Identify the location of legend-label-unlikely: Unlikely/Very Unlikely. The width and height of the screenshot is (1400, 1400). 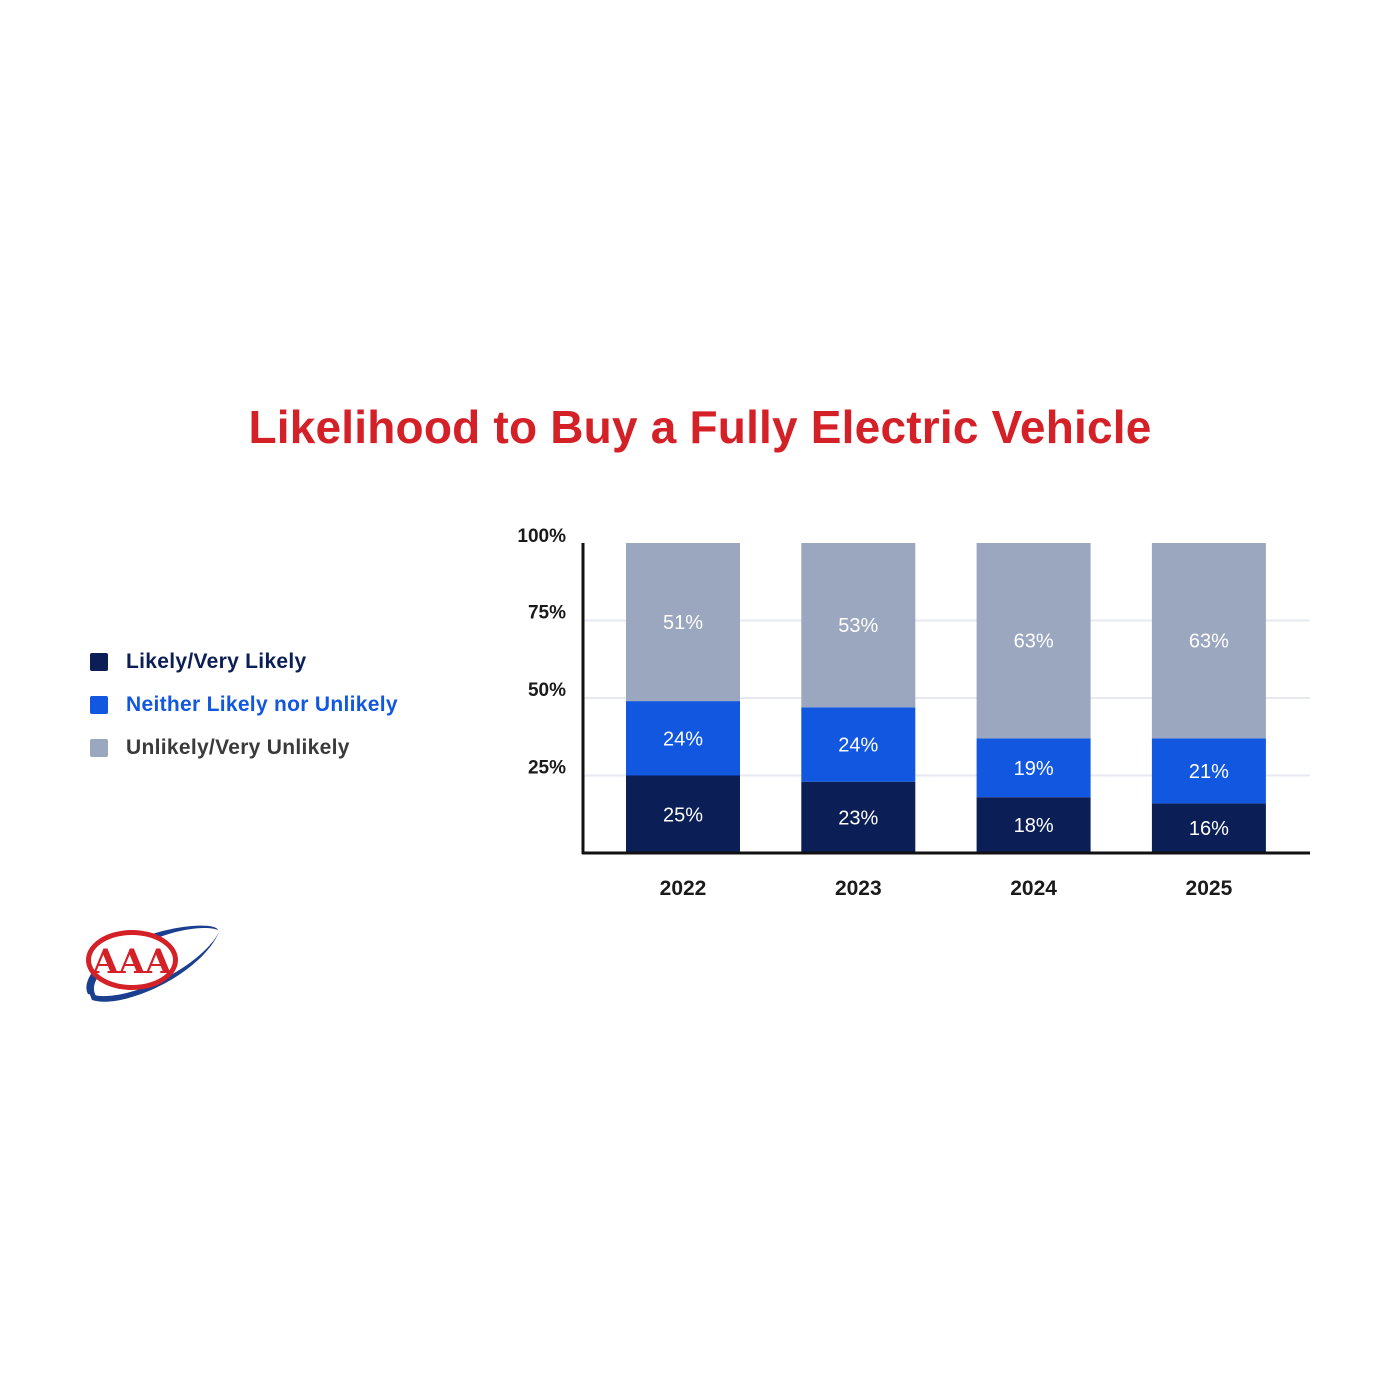
(238, 747).